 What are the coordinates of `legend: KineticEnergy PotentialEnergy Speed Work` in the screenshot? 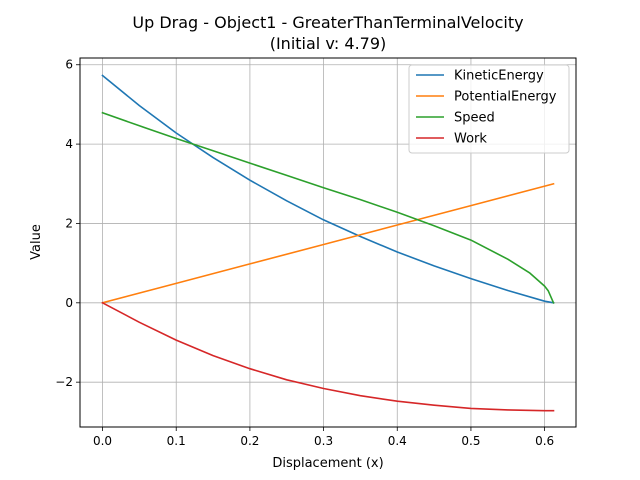 It's located at (489, 109).